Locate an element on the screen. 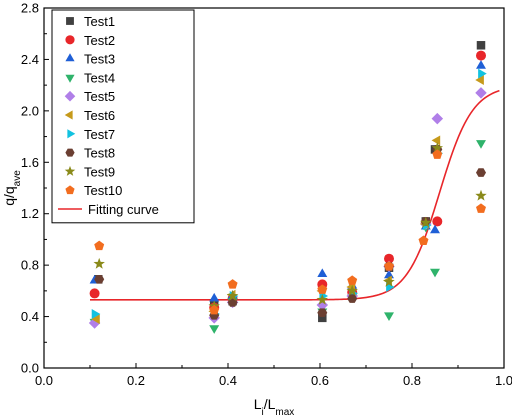  y-axis-label: q/qave is located at coordinates (12, 188).